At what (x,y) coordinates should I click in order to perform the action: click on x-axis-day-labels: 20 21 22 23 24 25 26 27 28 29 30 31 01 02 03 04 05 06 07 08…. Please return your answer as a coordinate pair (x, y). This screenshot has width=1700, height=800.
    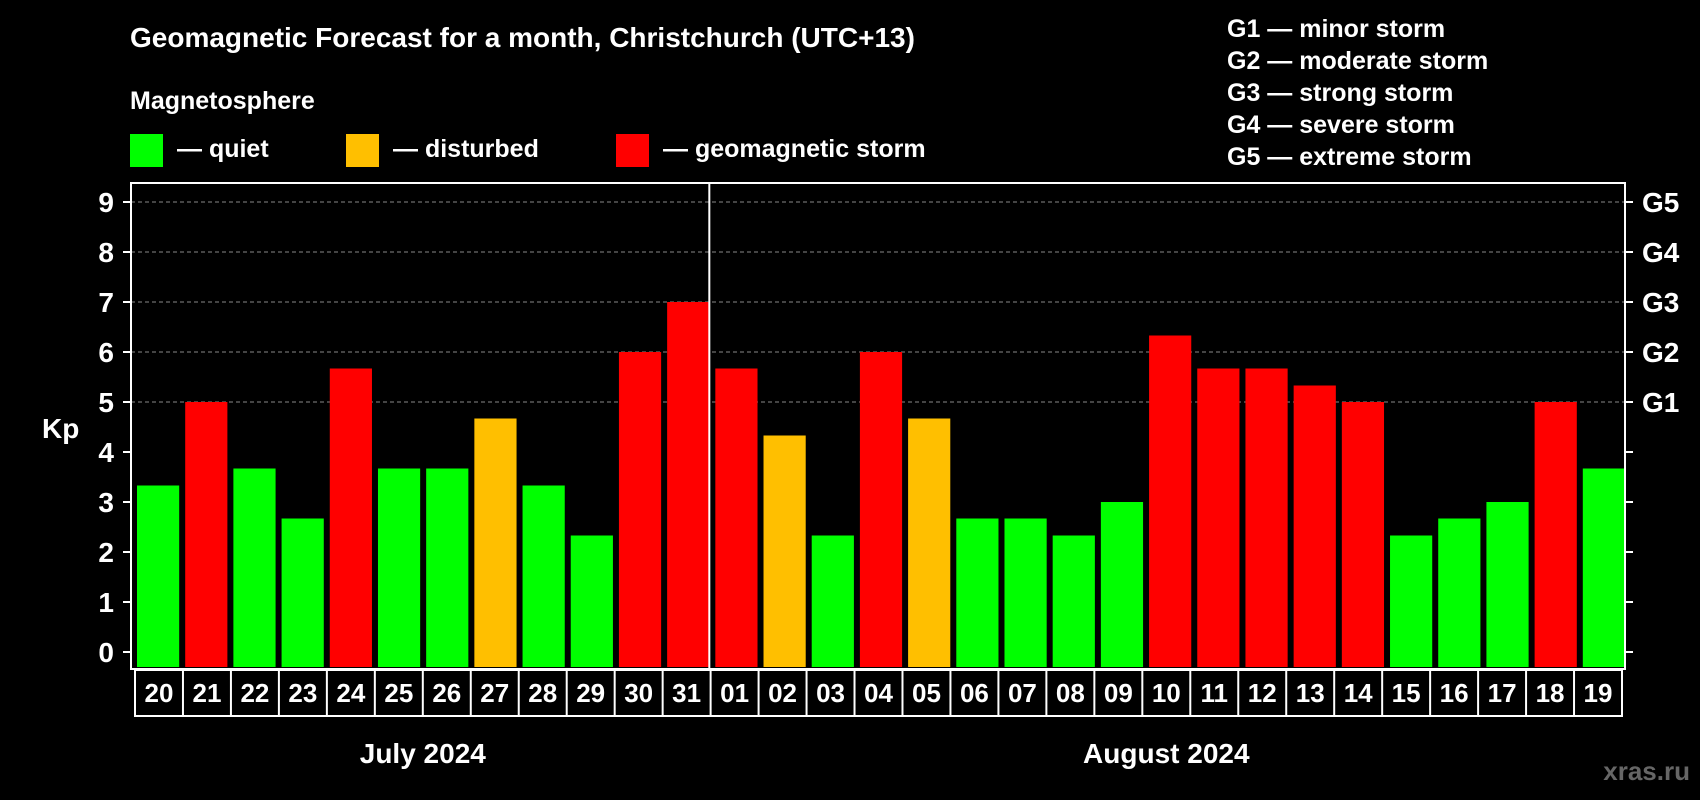
    Looking at the image, I should click on (878, 693).